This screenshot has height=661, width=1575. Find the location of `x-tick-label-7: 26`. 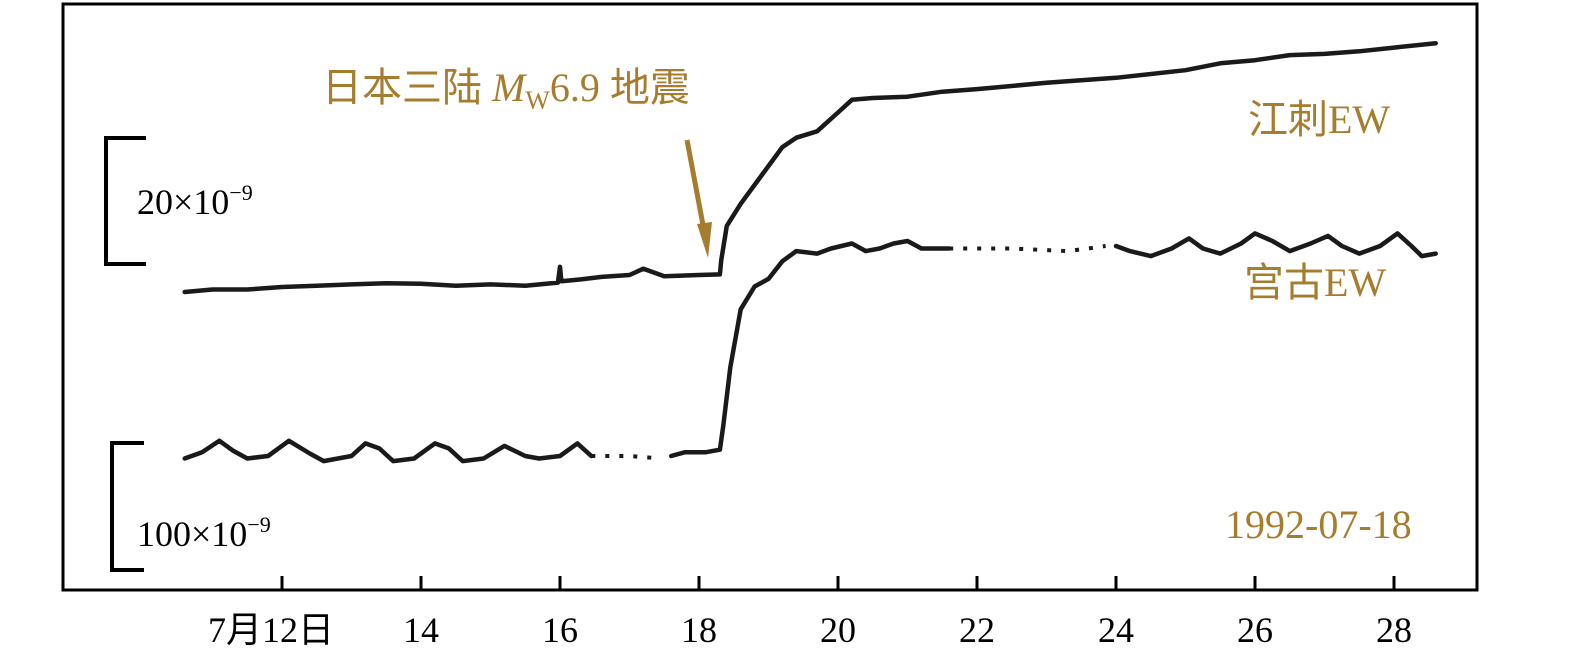

x-tick-label-7: 26 is located at coordinates (1255, 630).